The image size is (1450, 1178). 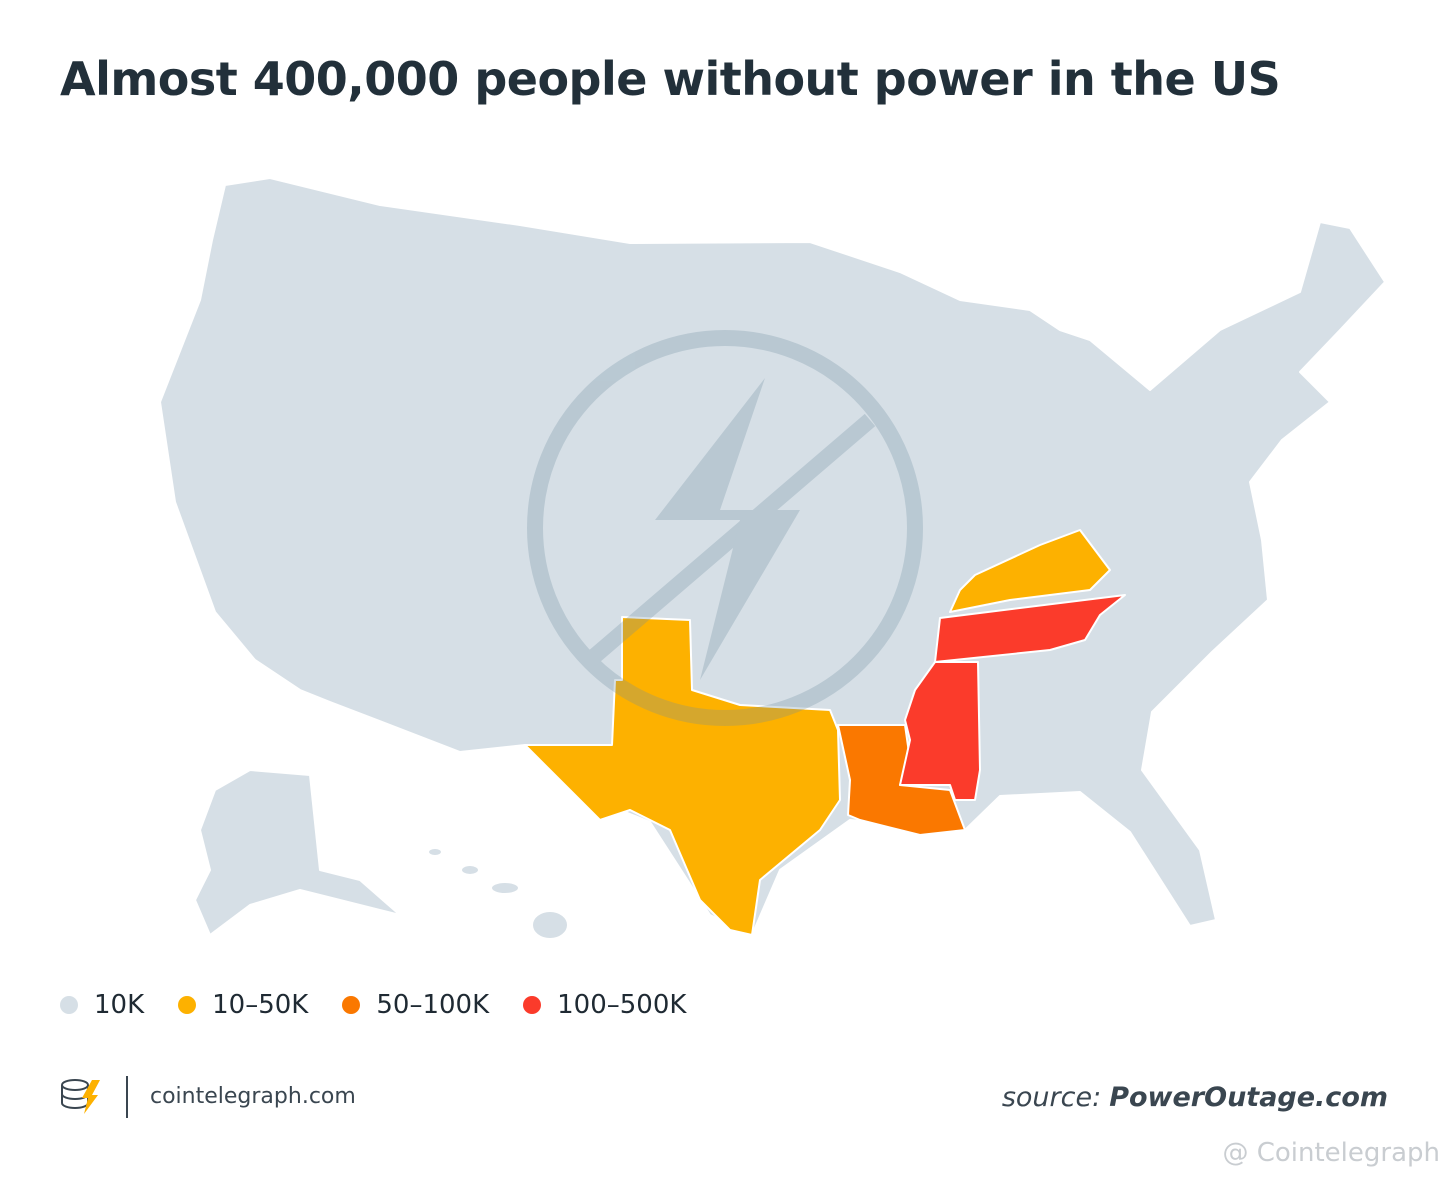 What do you see at coordinates (297, 852) in the screenshot?
I see `alaska` at bounding box center [297, 852].